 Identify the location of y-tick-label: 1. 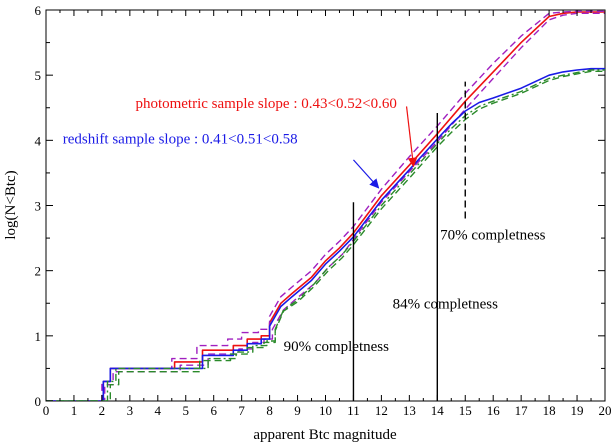
(38, 336).